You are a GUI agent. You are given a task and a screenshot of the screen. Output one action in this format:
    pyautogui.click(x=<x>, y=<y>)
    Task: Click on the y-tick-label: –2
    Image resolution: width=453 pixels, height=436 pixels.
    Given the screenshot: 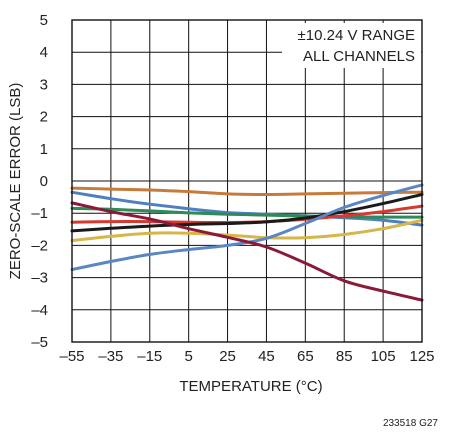 What is the action you would take?
    pyautogui.click(x=39, y=245)
    